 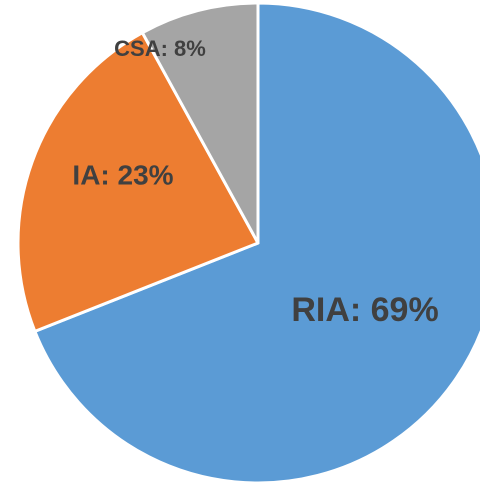 What do you see at coordinates (364, 310) in the screenshot?
I see `slice-label: RIA: 69%` at bounding box center [364, 310].